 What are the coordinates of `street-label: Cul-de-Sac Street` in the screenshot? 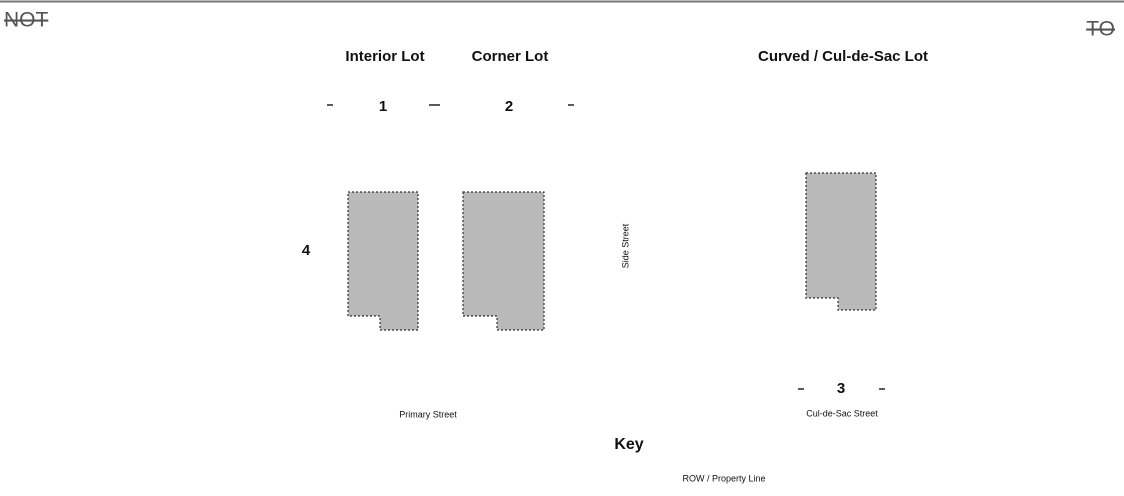 It's located at (842, 413).